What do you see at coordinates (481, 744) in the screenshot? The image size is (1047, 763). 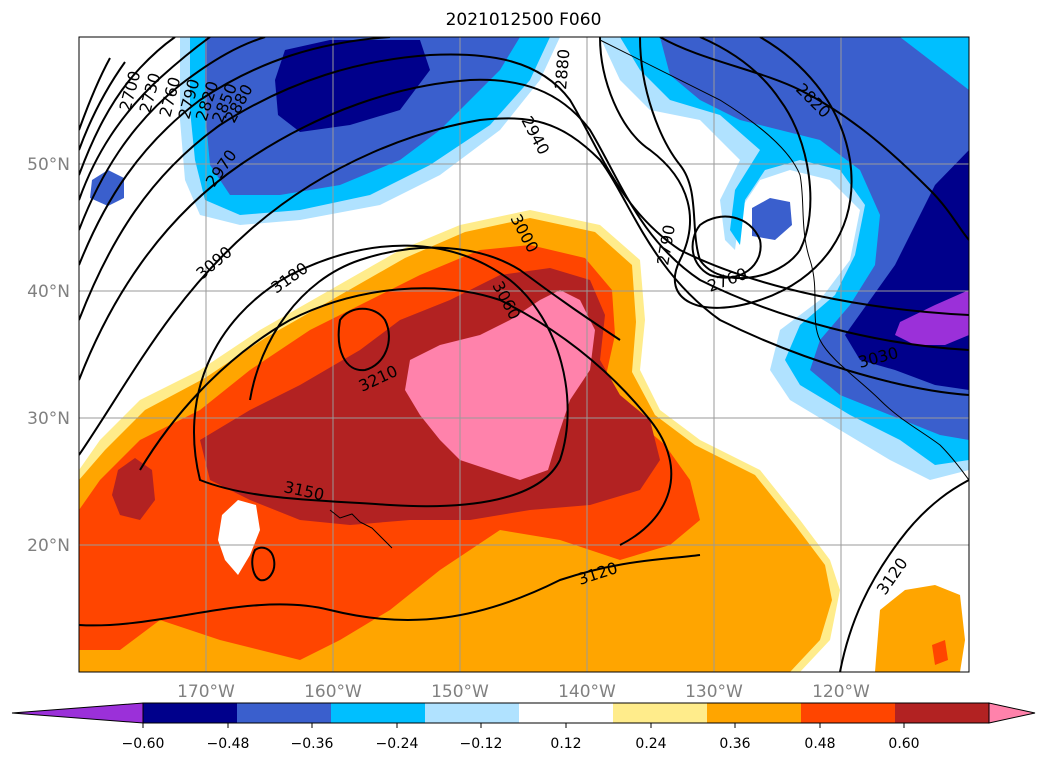 I see `colorbar-tick-label: −0.12` at bounding box center [481, 744].